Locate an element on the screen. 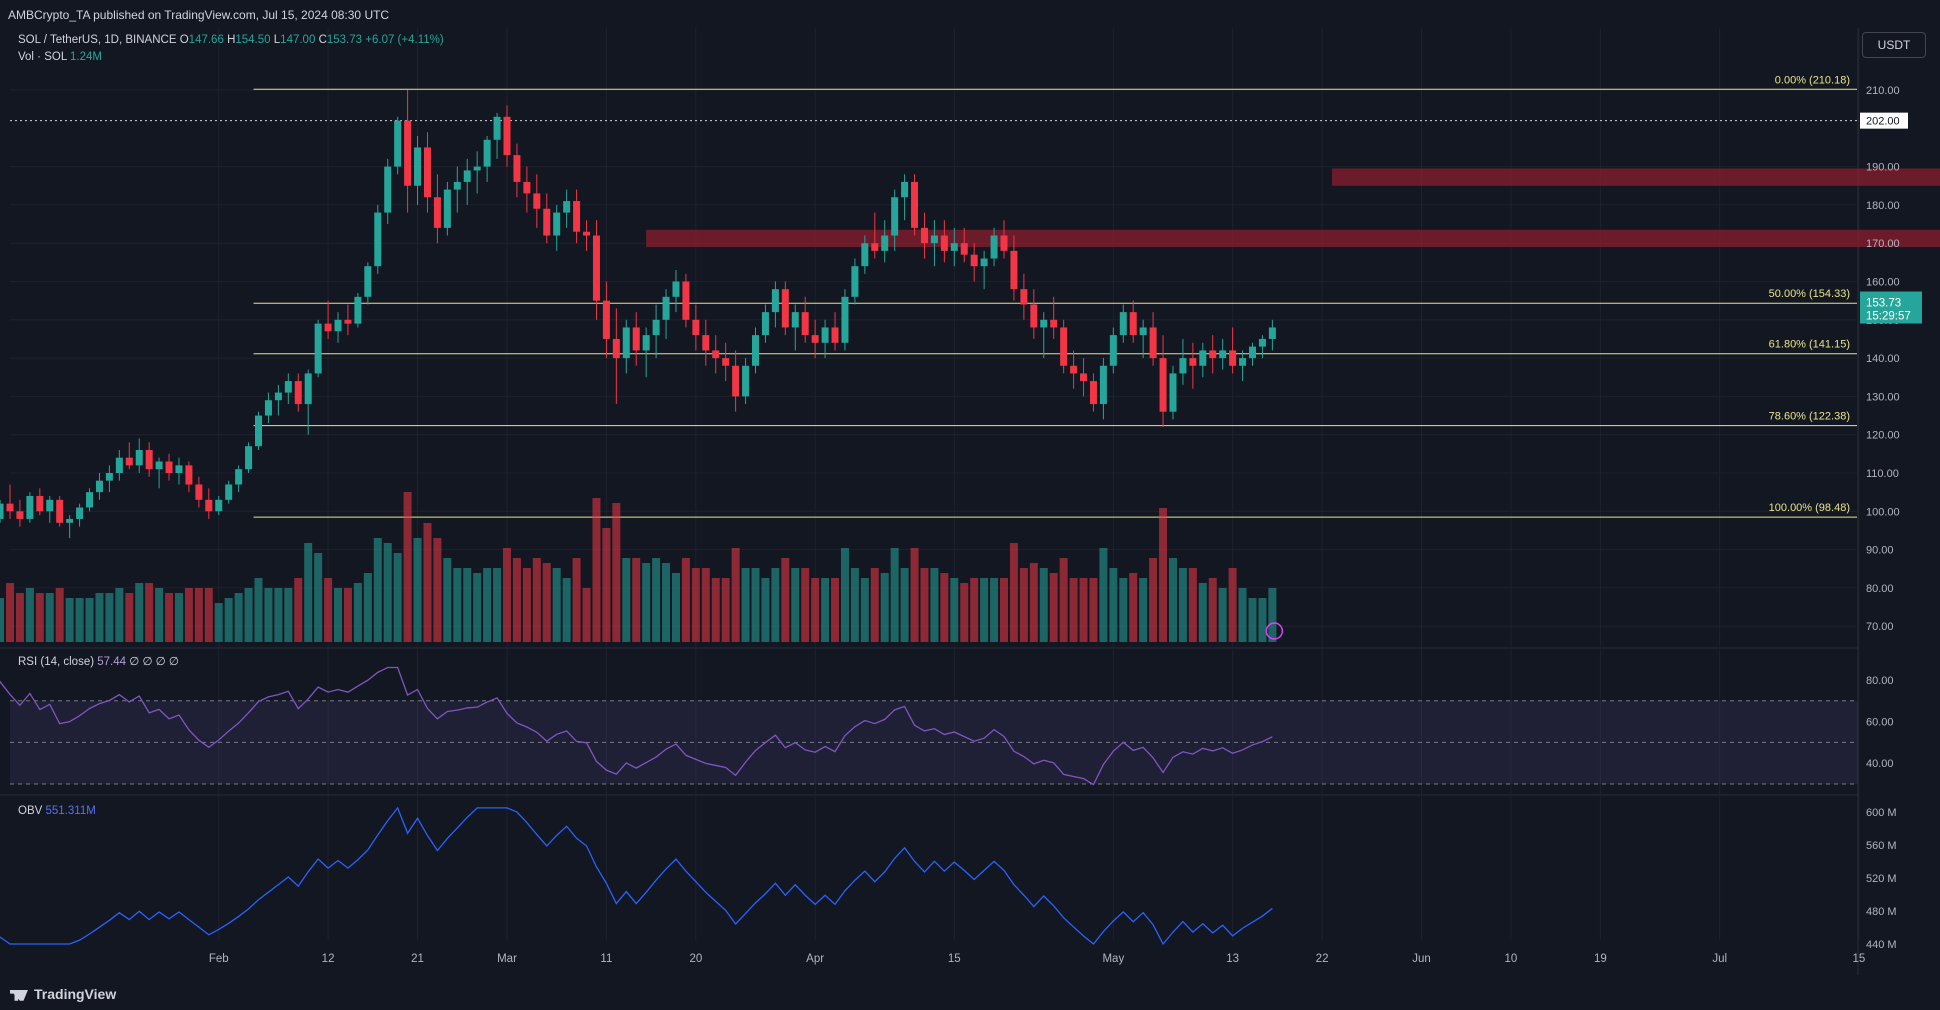 This screenshot has height=1010, width=1940. level-price-tag-text: 202.00 is located at coordinates (1883, 122).